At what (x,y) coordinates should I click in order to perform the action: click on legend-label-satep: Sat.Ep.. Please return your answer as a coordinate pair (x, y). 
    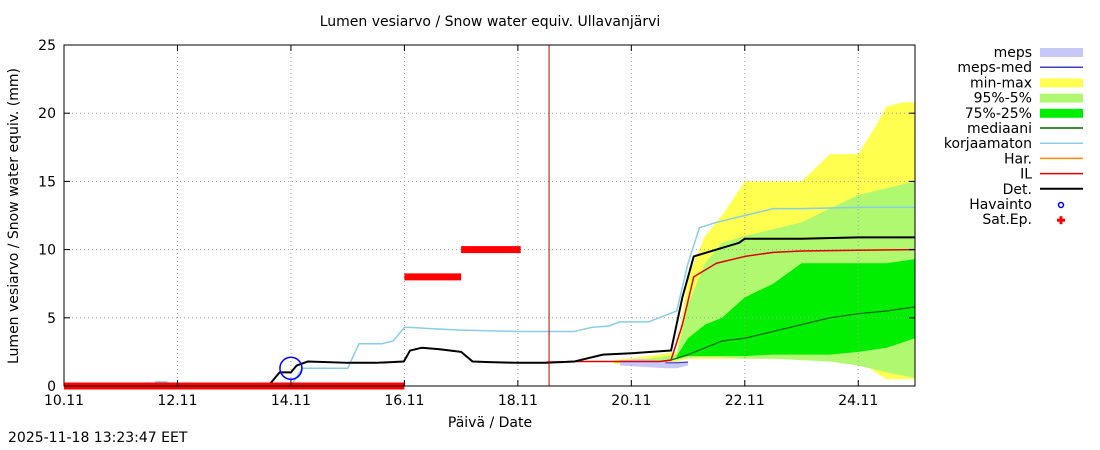
    Looking at the image, I should click on (1007, 220).